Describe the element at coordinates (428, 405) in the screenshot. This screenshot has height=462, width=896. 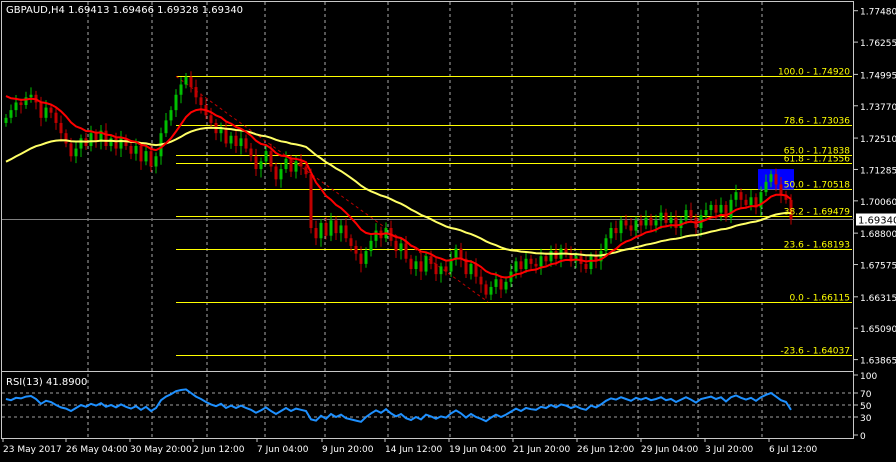
I see `rsi-levels` at that location.